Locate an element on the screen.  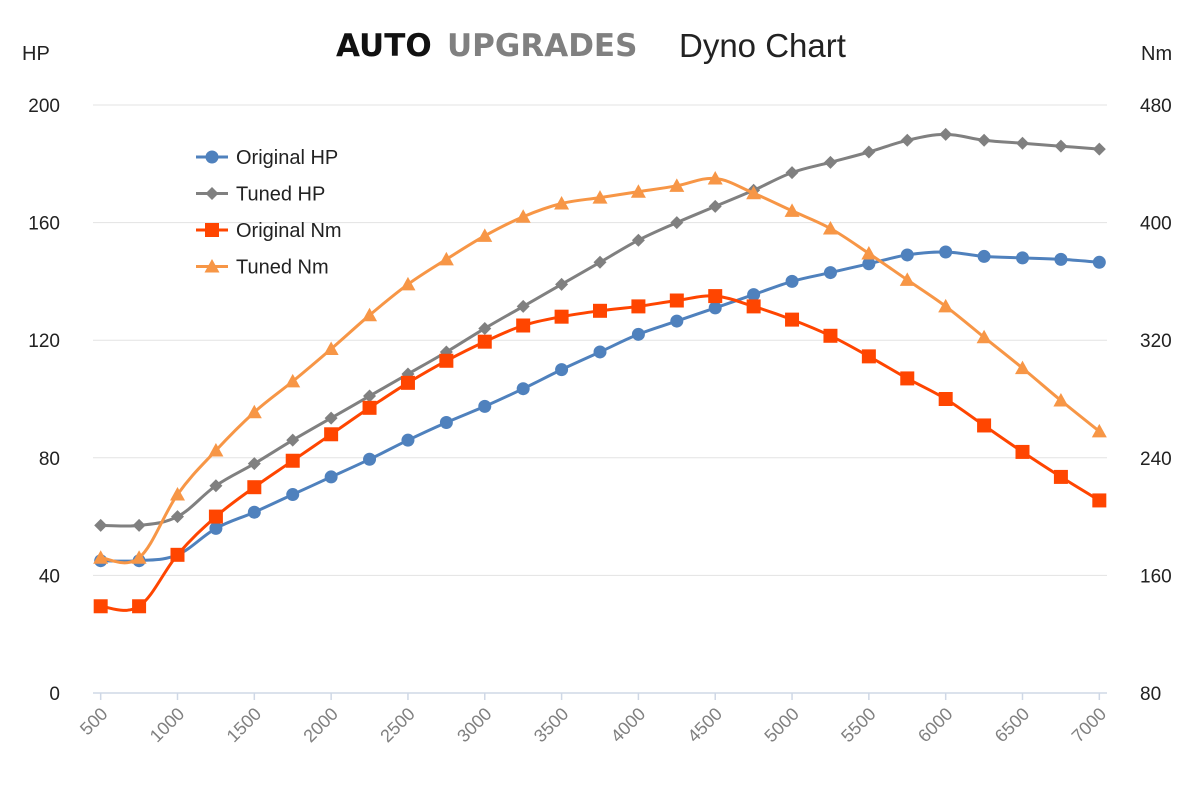
x-tick-label: 3500 is located at coordinates (551, 725).